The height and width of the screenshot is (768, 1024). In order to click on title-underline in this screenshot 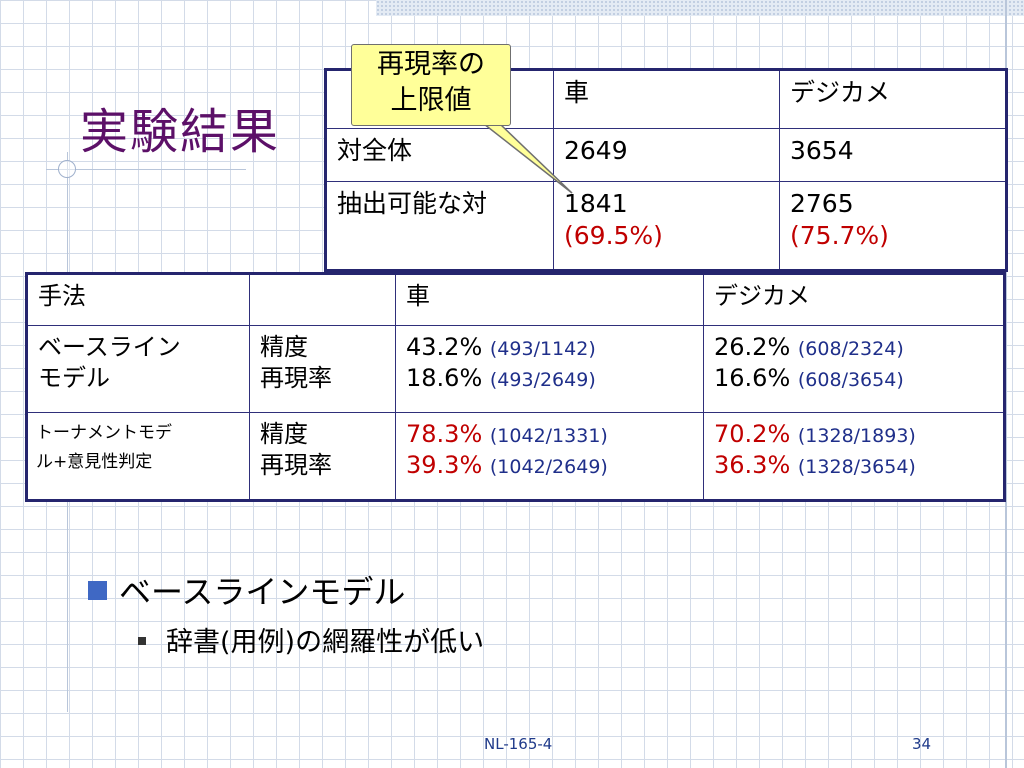, I will do `click(146, 169)`.